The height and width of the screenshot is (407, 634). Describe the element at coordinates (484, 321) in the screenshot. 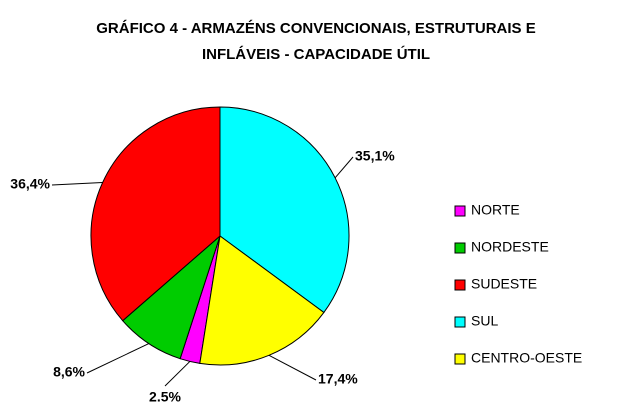

I see `legend-label: SUL` at that location.